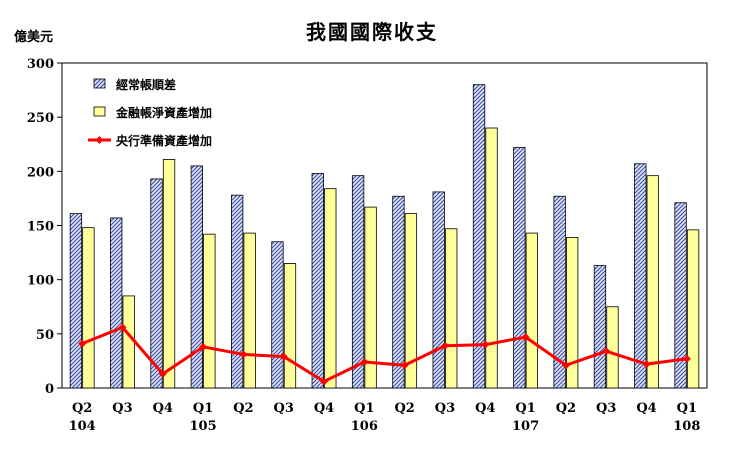  Describe the element at coordinates (45, 335) in the screenshot. I see `y-tick-label: 50` at that location.